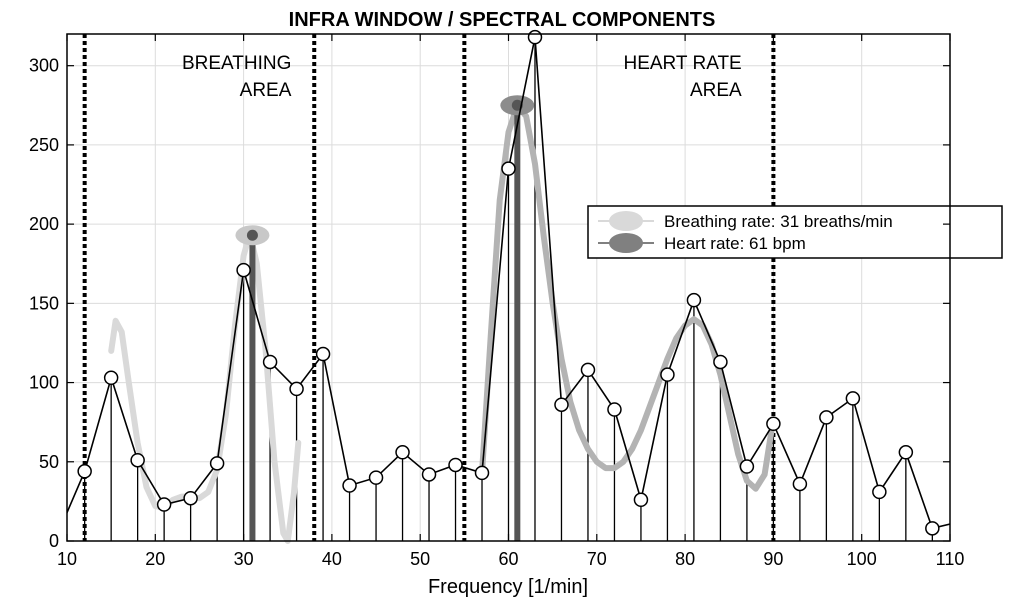 The image size is (1024, 608). What do you see at coordinates (67, 559) in the screenshot?
I see `x-tick-label: 10` at bounding box center [67, 559].